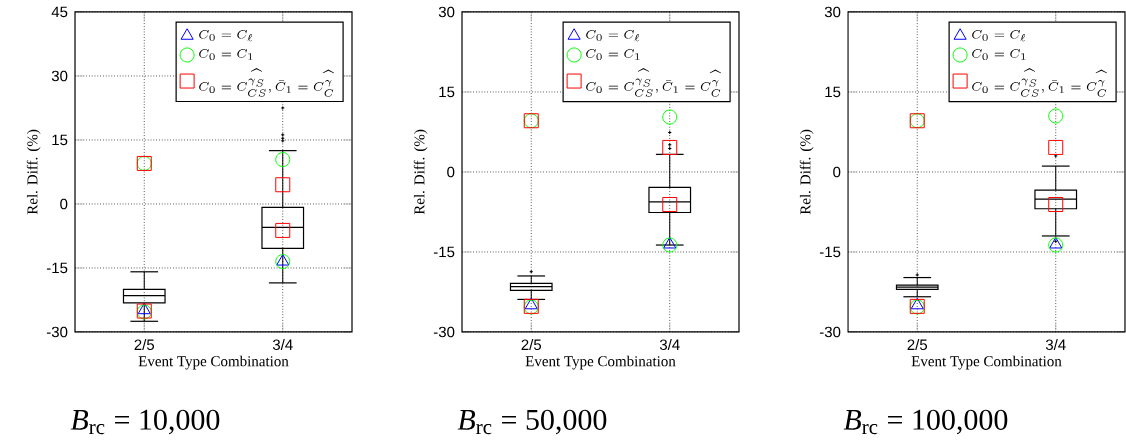 The image size is (1126, 446). I want to click on y-tick-label: 45, so click(59, 12).